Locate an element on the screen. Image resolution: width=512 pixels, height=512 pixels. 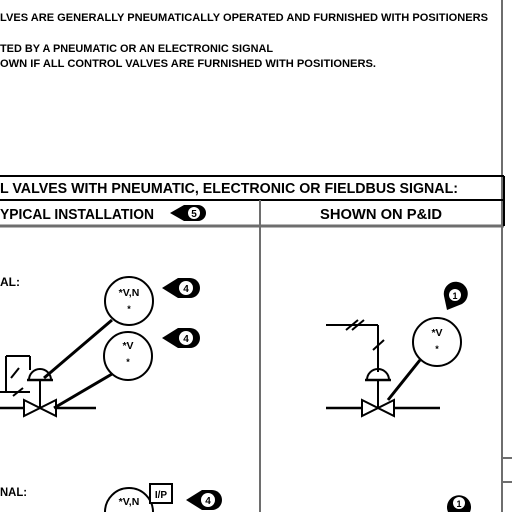
left-bubble-1-number: * is located at coordinates (129, 309).